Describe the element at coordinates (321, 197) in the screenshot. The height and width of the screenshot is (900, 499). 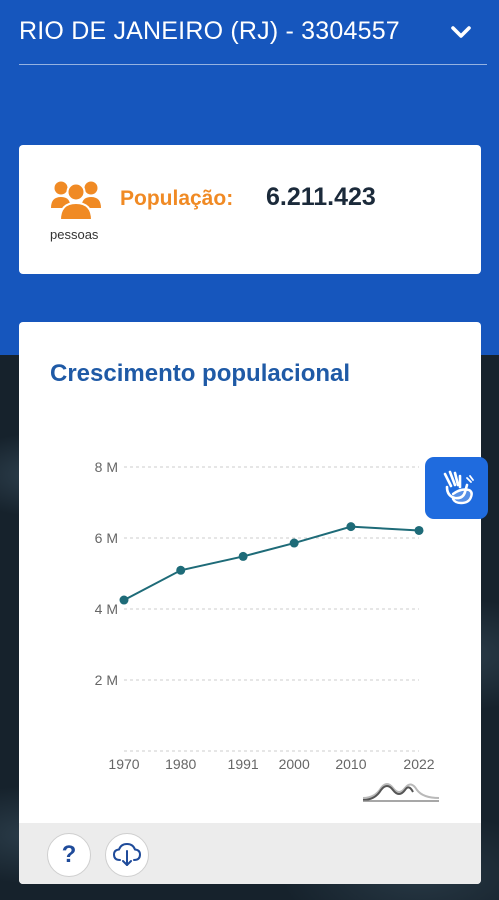
I see `population-value: 6.211.423` at that location.